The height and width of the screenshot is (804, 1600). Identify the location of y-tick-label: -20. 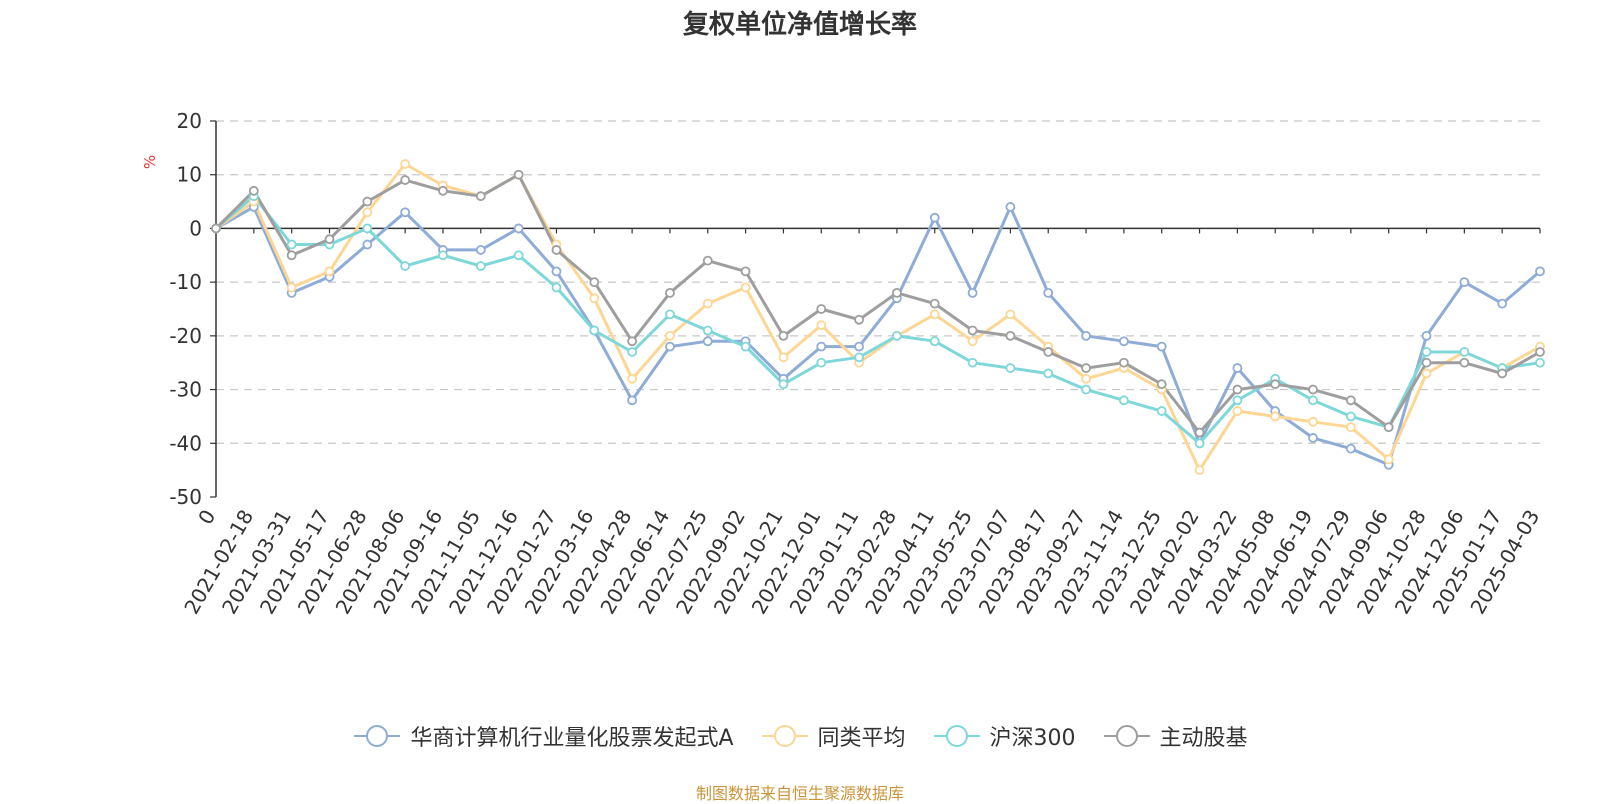
(185, 336).